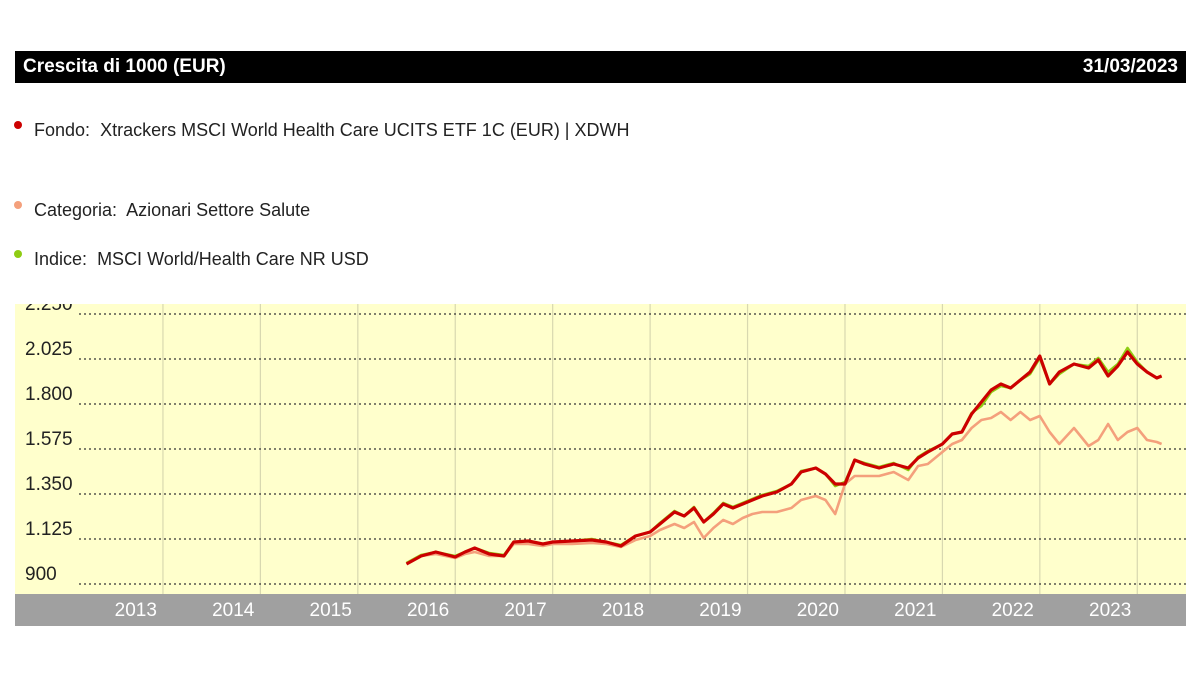 Image resolution: width=1200 pixels, height=675 pixels. Describe the element at coordinates (218, 210) in the screenshot. I see `legend-categoria-value: Azionari Settore Salute` at that location.